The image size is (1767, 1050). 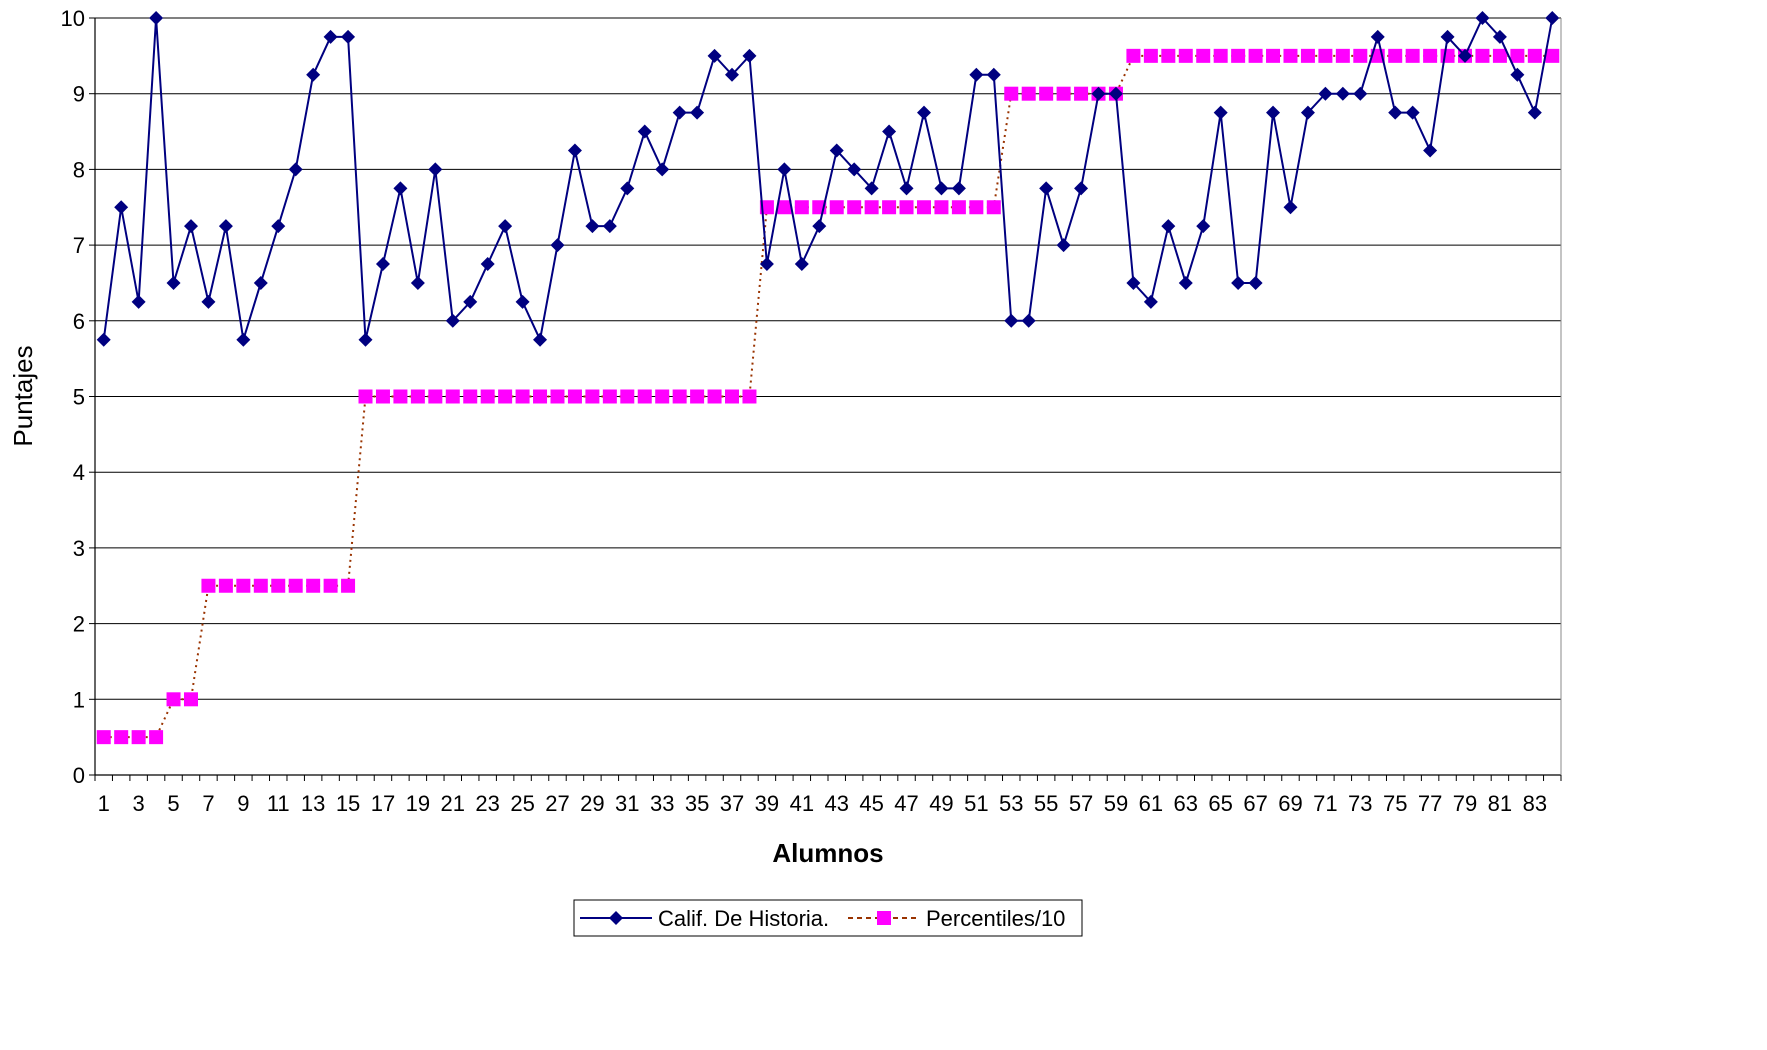 I want to click on legend-frame, so click(x=828, y=918).